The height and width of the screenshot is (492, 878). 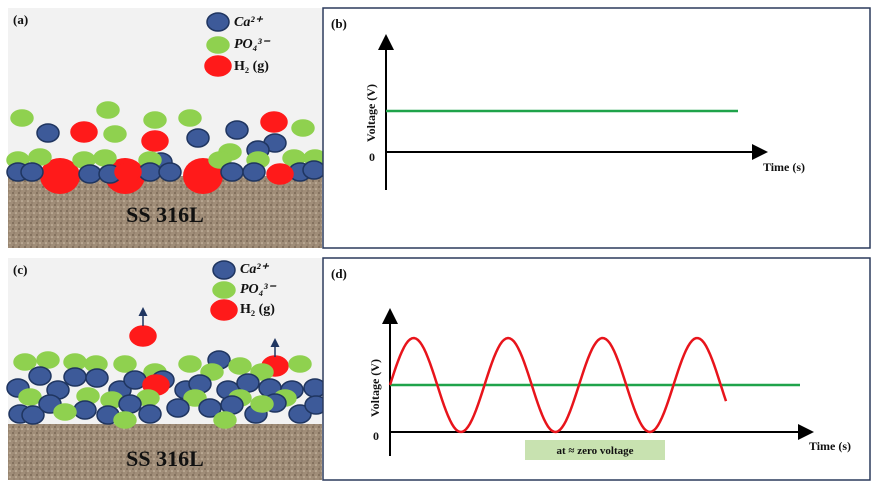 I want to click on panel-label: (d), so click(x=339, y=273).